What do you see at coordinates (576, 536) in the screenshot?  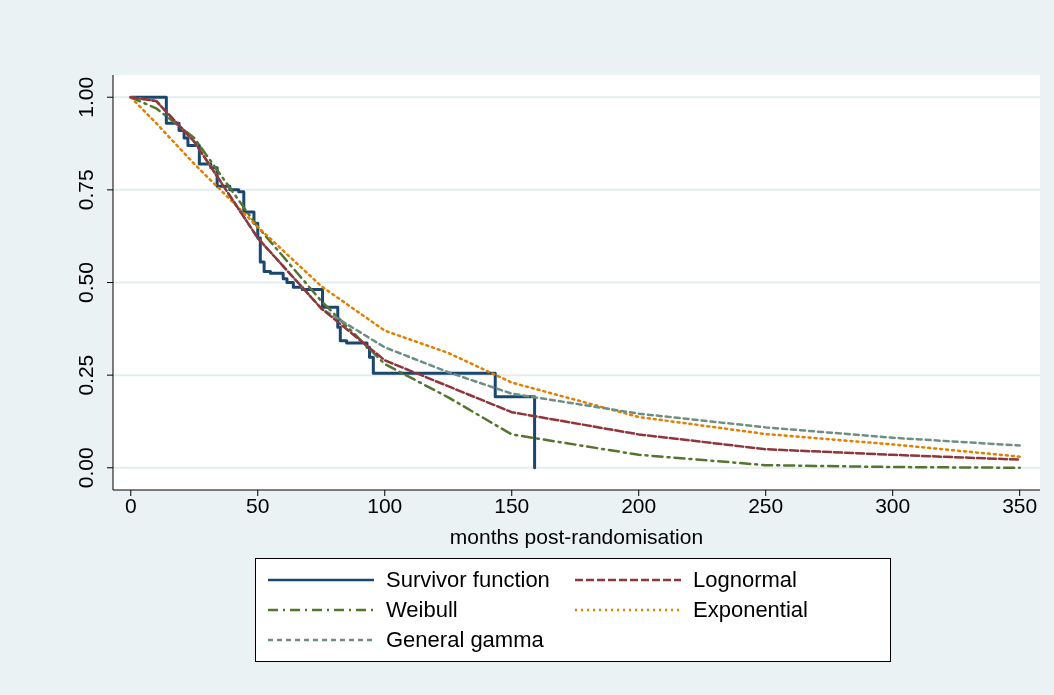 I see `x-axis-title: months post-randomisation` at bounding box center [576, 536].